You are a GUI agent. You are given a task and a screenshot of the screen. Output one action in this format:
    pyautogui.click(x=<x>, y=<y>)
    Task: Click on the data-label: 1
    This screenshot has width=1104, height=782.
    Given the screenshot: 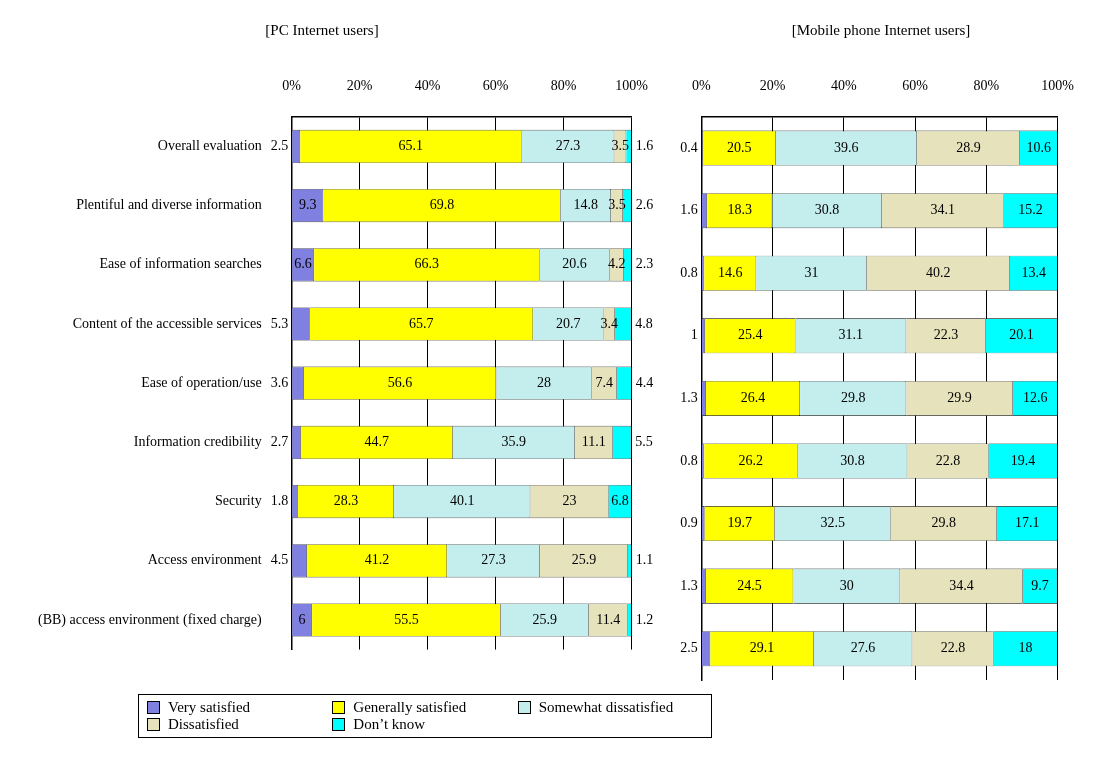 What is the action you would take?
    pyautogui.click(x=694, y=335)
    